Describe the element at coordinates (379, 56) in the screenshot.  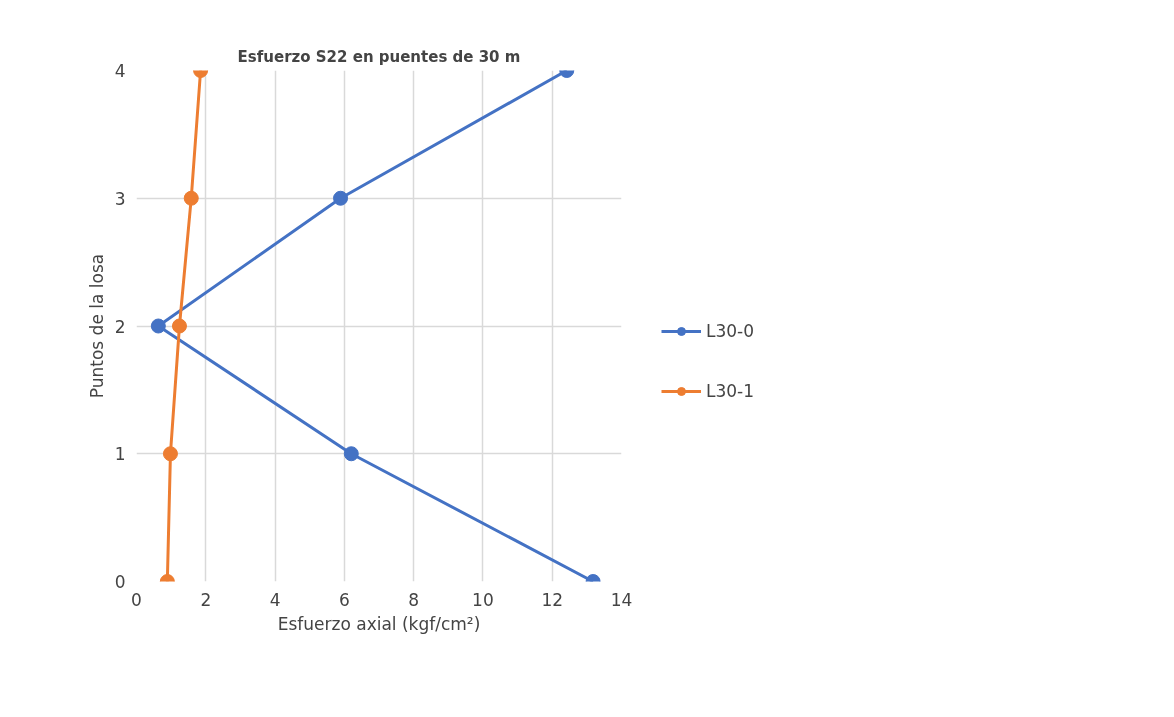
I see `chart-title: Esfuerzo S22 en puentes de 30 m` at that location.